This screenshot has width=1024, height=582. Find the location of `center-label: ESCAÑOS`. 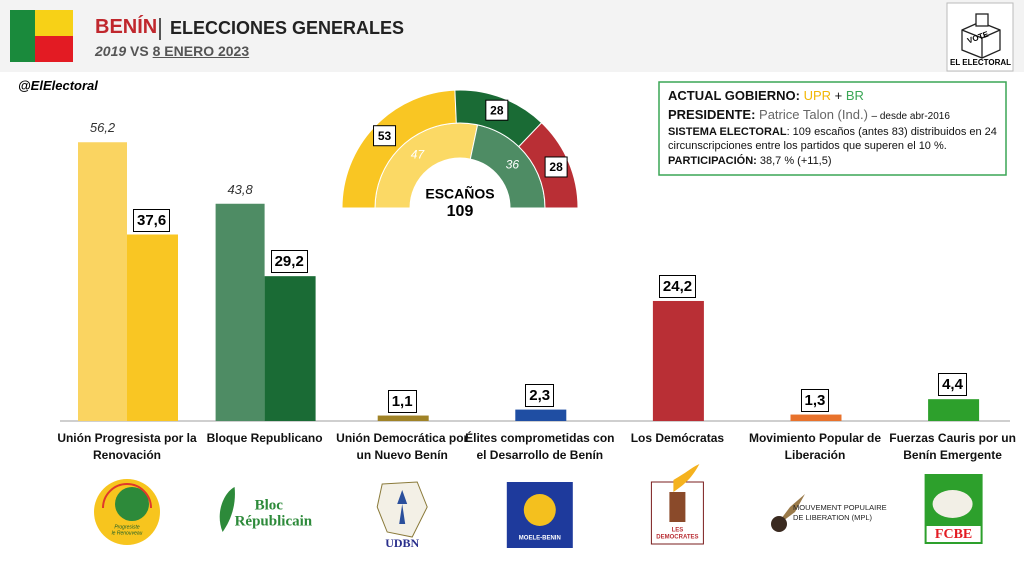

center-label: ESCAÑOS is located at coordinates (459, 193).